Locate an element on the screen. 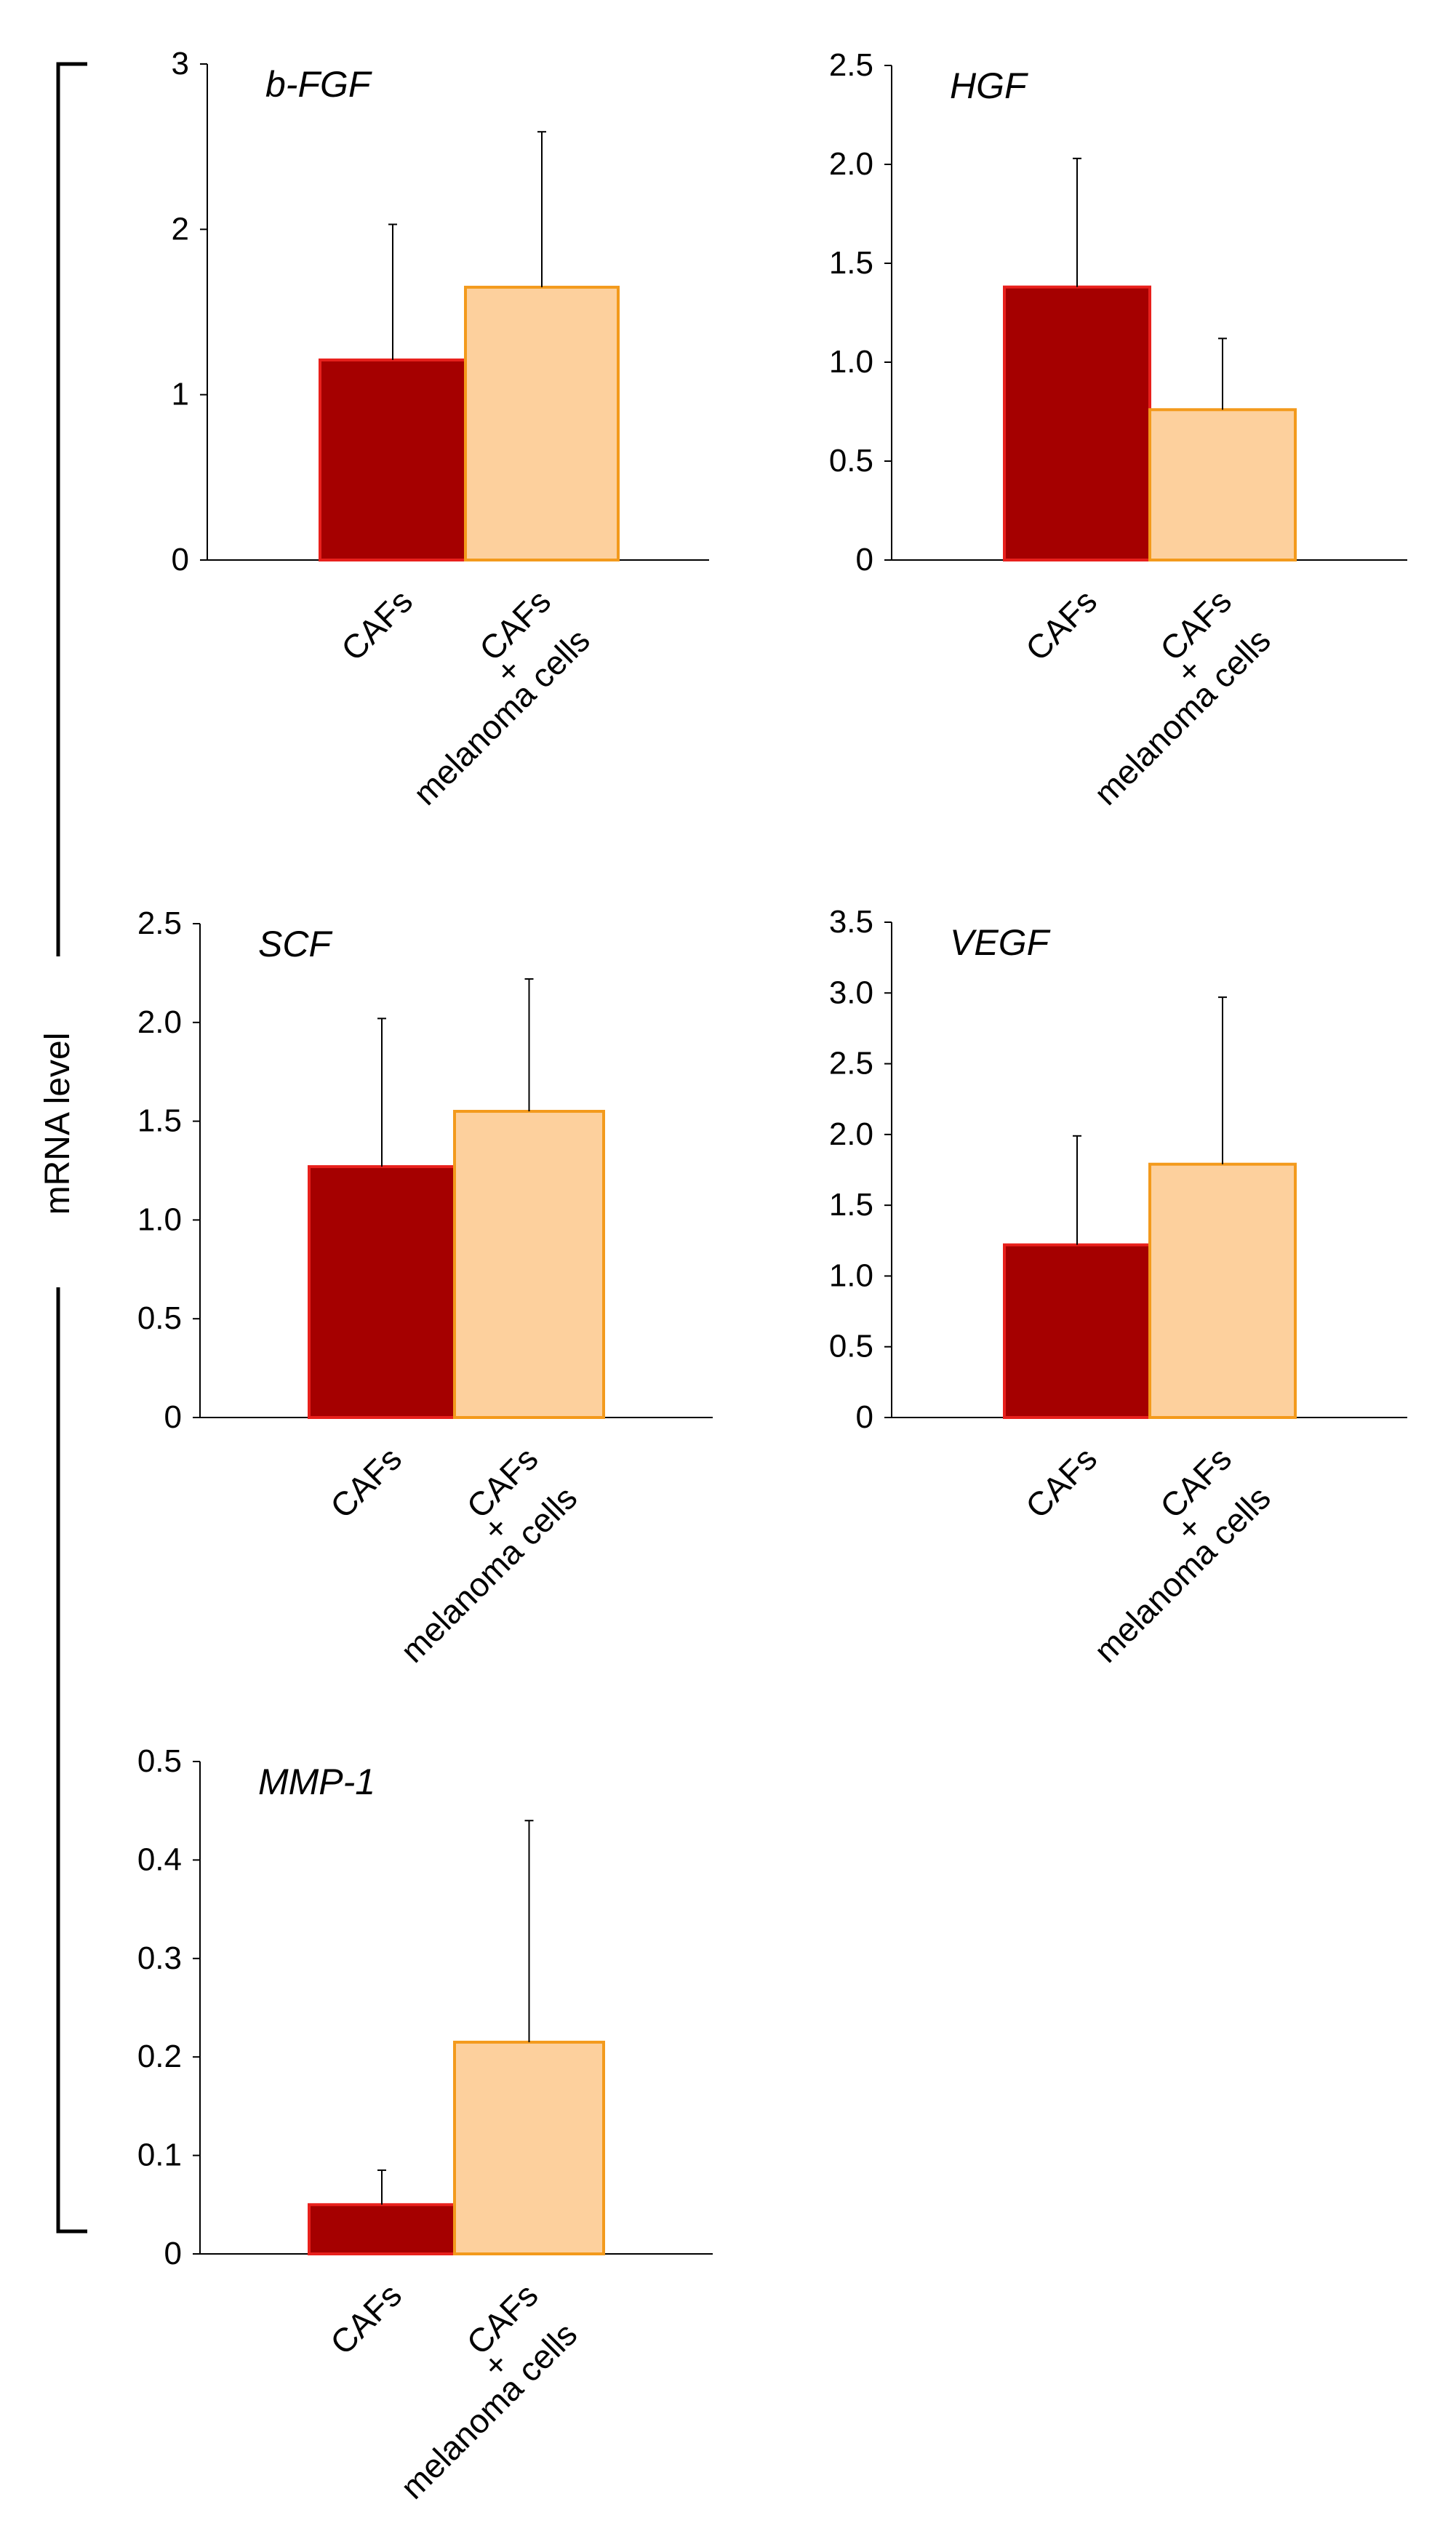  y-tick-label: 3.0 is located at coordinates (851, 992).